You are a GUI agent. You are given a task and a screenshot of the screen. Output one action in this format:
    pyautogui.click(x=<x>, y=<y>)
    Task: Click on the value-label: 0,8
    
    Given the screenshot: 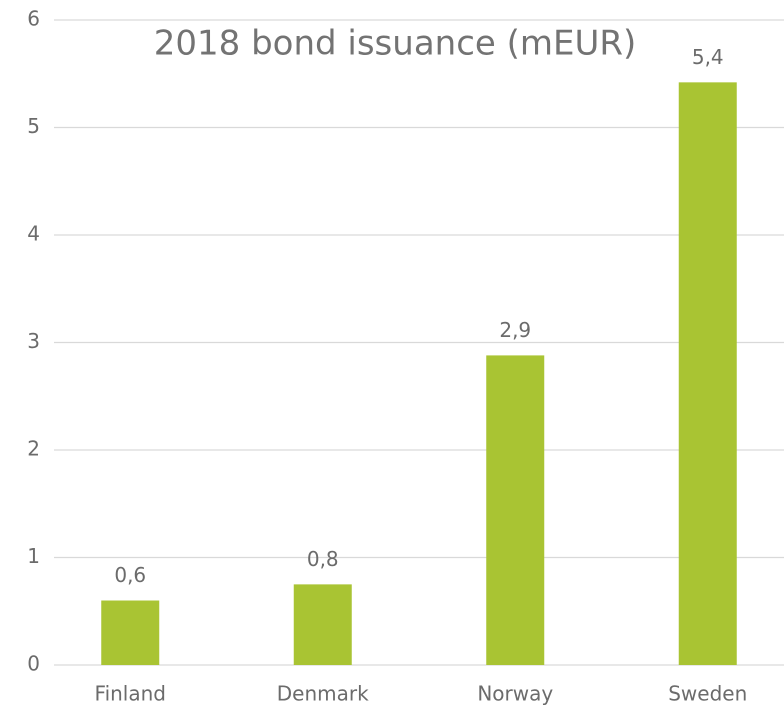 What is the action you would take?
    pyautogui.click(x=323, y=559)
    